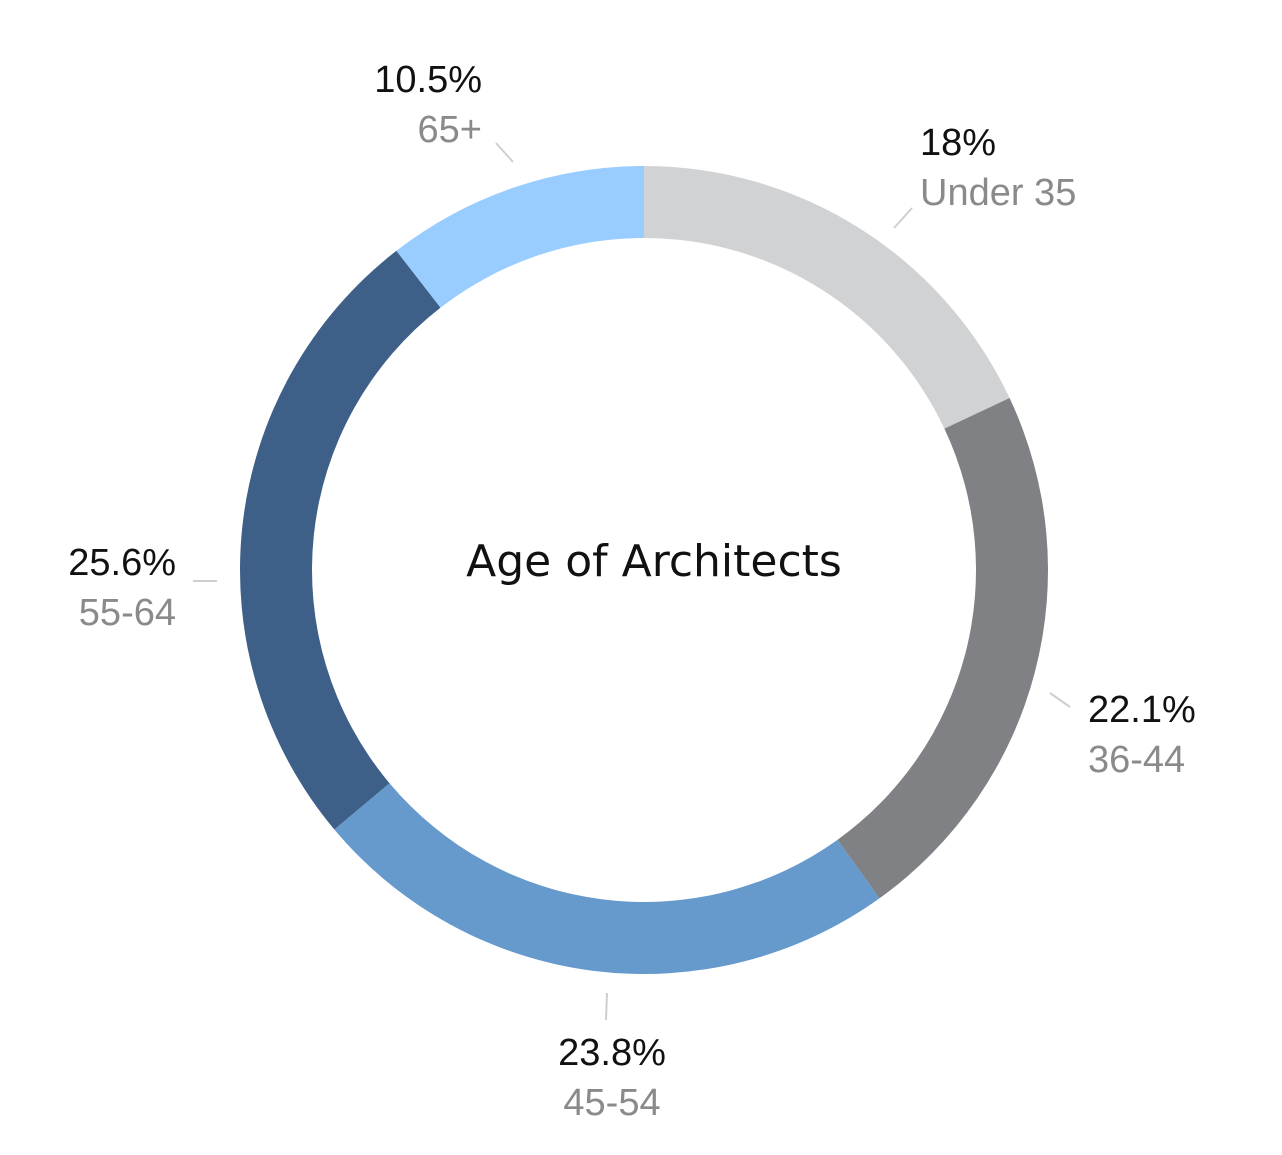 This screenshot has height=1155, width=1282. I want to click on slice-value-label: 18%, so click(958, 143).